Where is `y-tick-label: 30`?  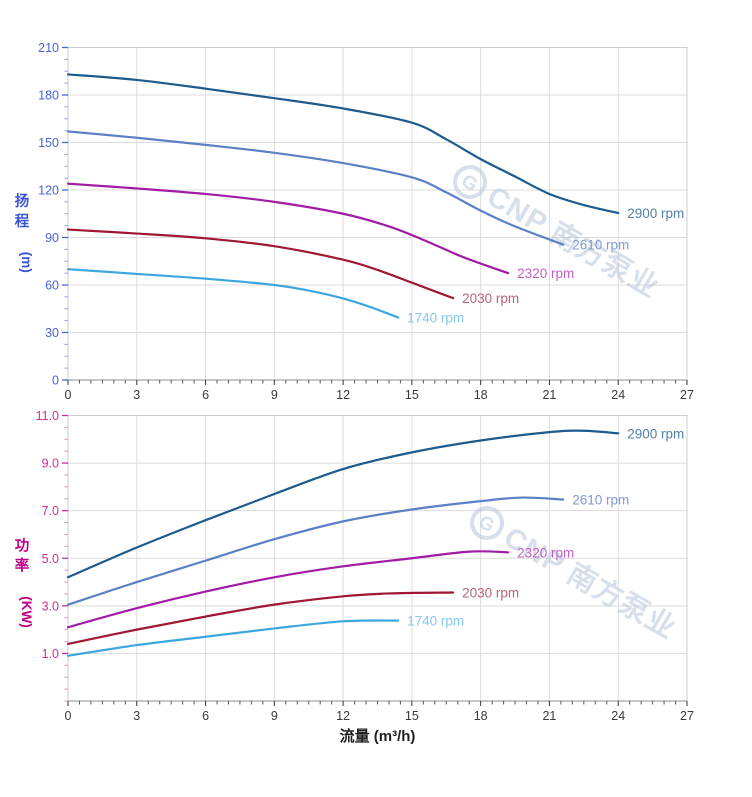 y-tick-label: 30 is located at coordinates (52, 333).